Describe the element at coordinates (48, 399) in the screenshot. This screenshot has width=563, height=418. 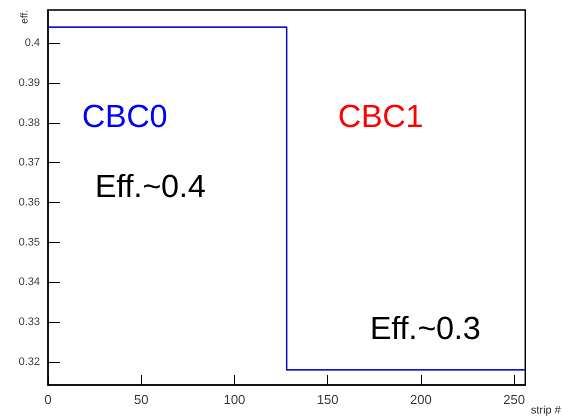
I see `x-tick-label: 0` at that location.